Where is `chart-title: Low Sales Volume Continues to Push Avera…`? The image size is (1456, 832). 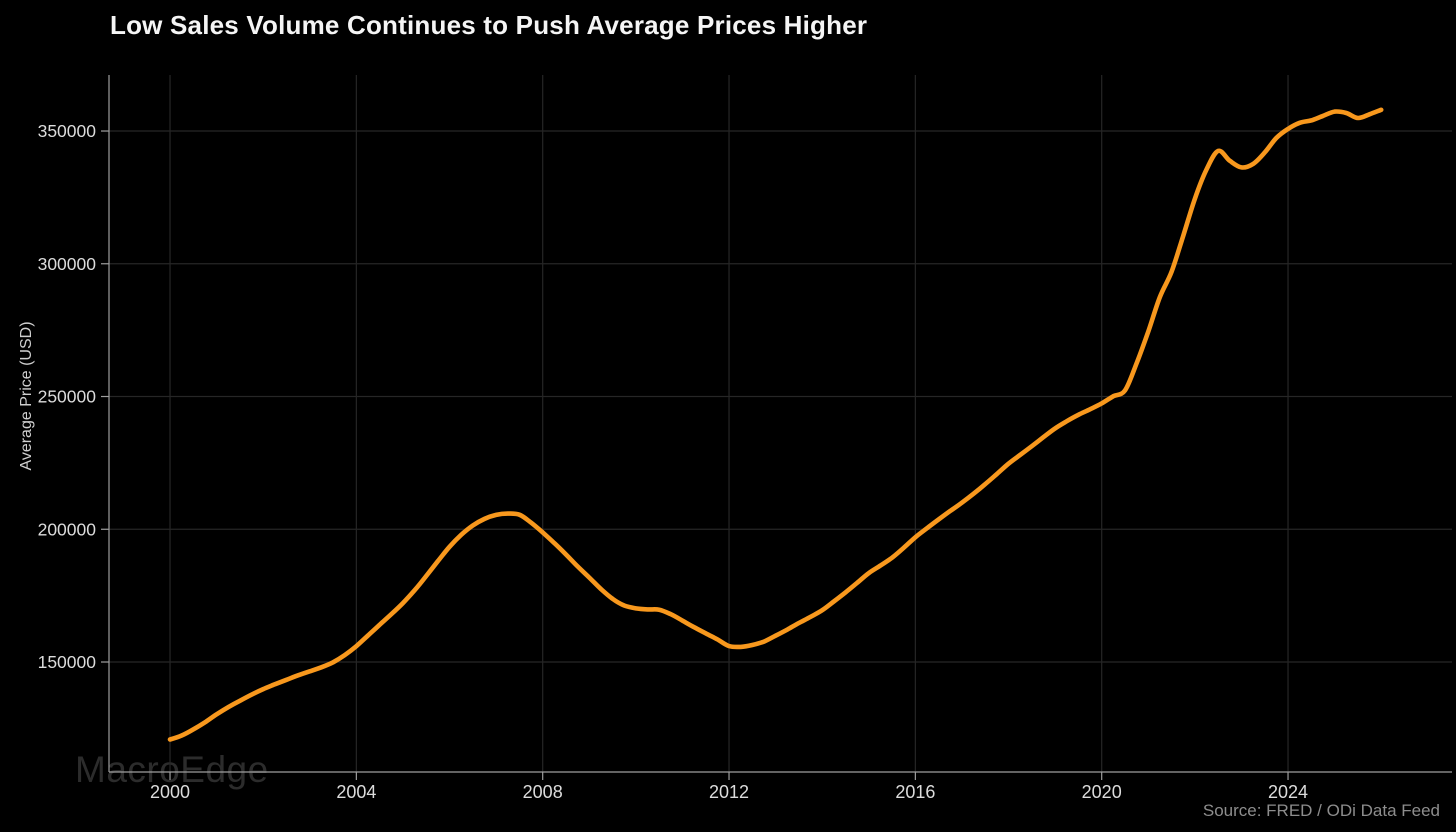 chart-title: Low Sales Volume Continues to Push Avera… is located at coordinates (489, 25).